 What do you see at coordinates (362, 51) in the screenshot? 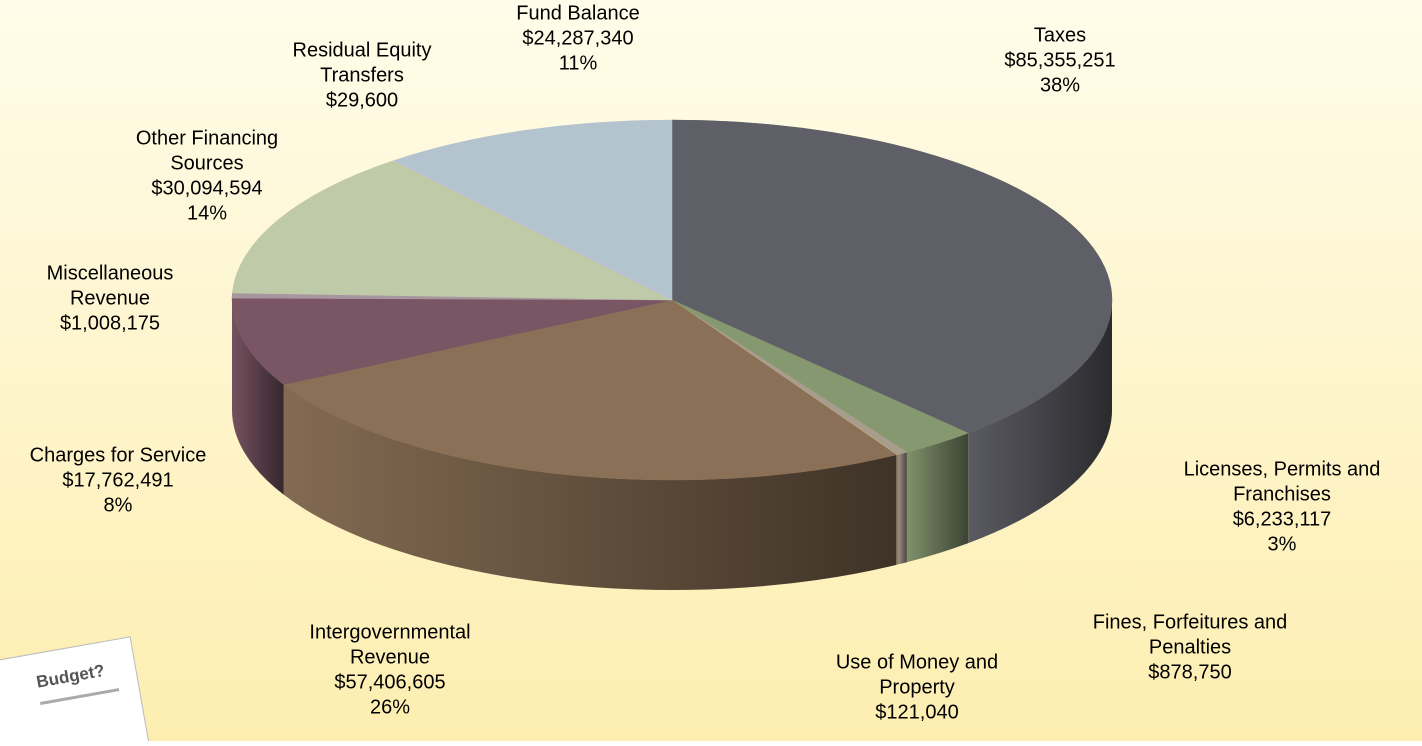
I see `label-name: Residual Equity` at bounding box center [362, 51].